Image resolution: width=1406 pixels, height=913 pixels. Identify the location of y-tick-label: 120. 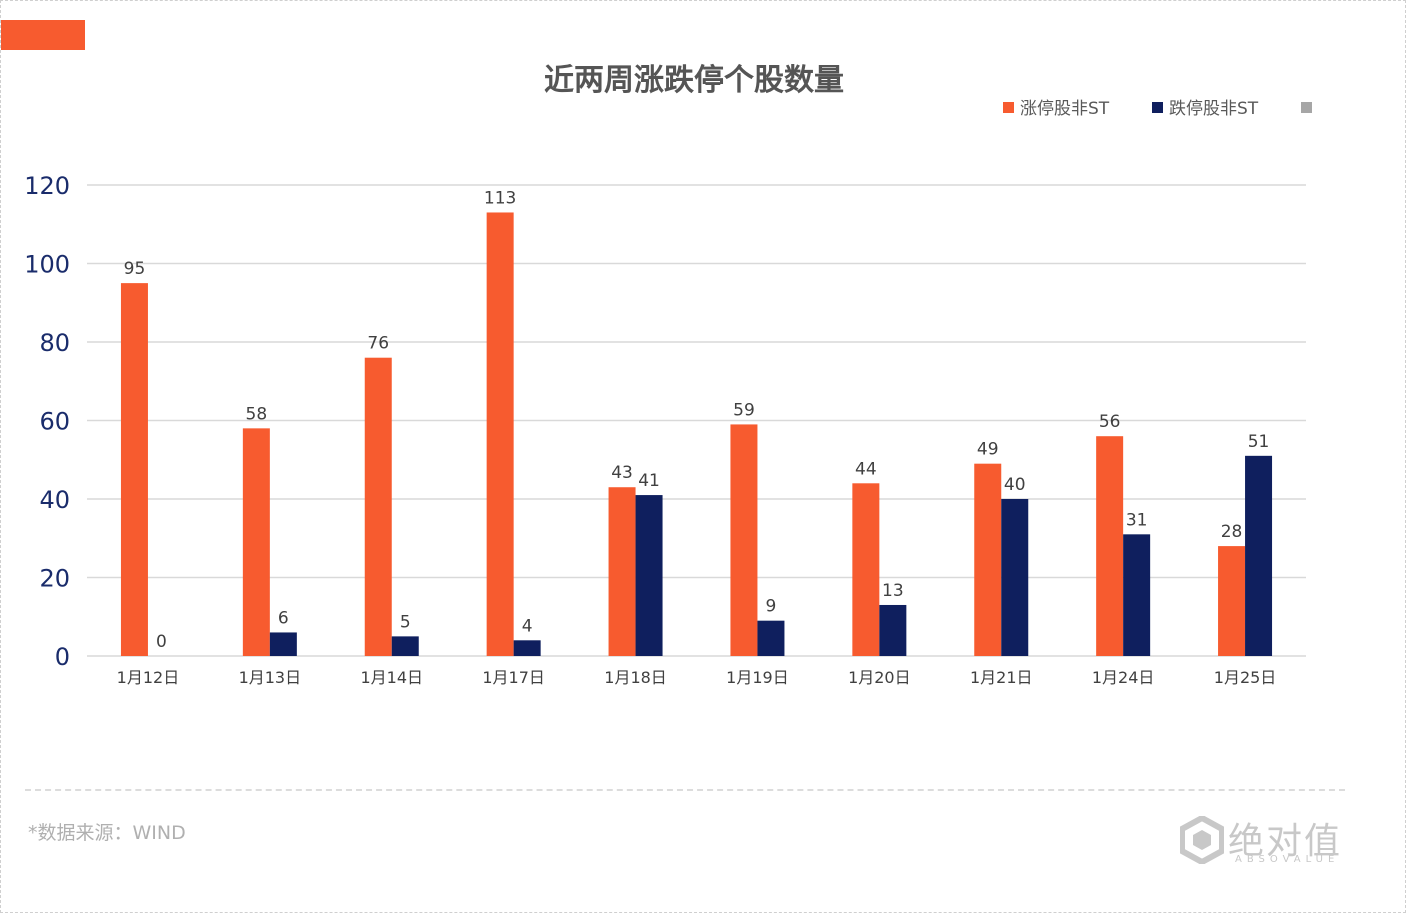
(47, 186).